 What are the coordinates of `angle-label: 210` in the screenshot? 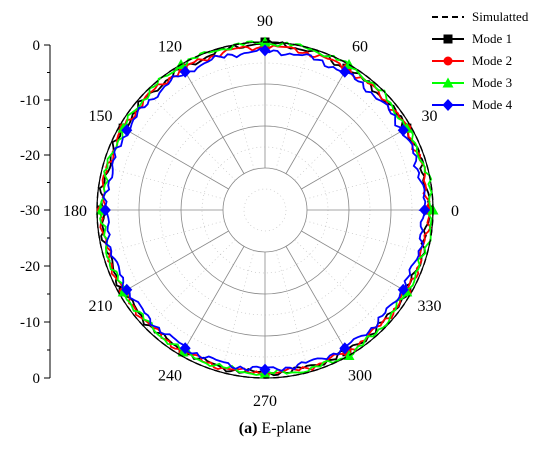 It's located at (100, 306).